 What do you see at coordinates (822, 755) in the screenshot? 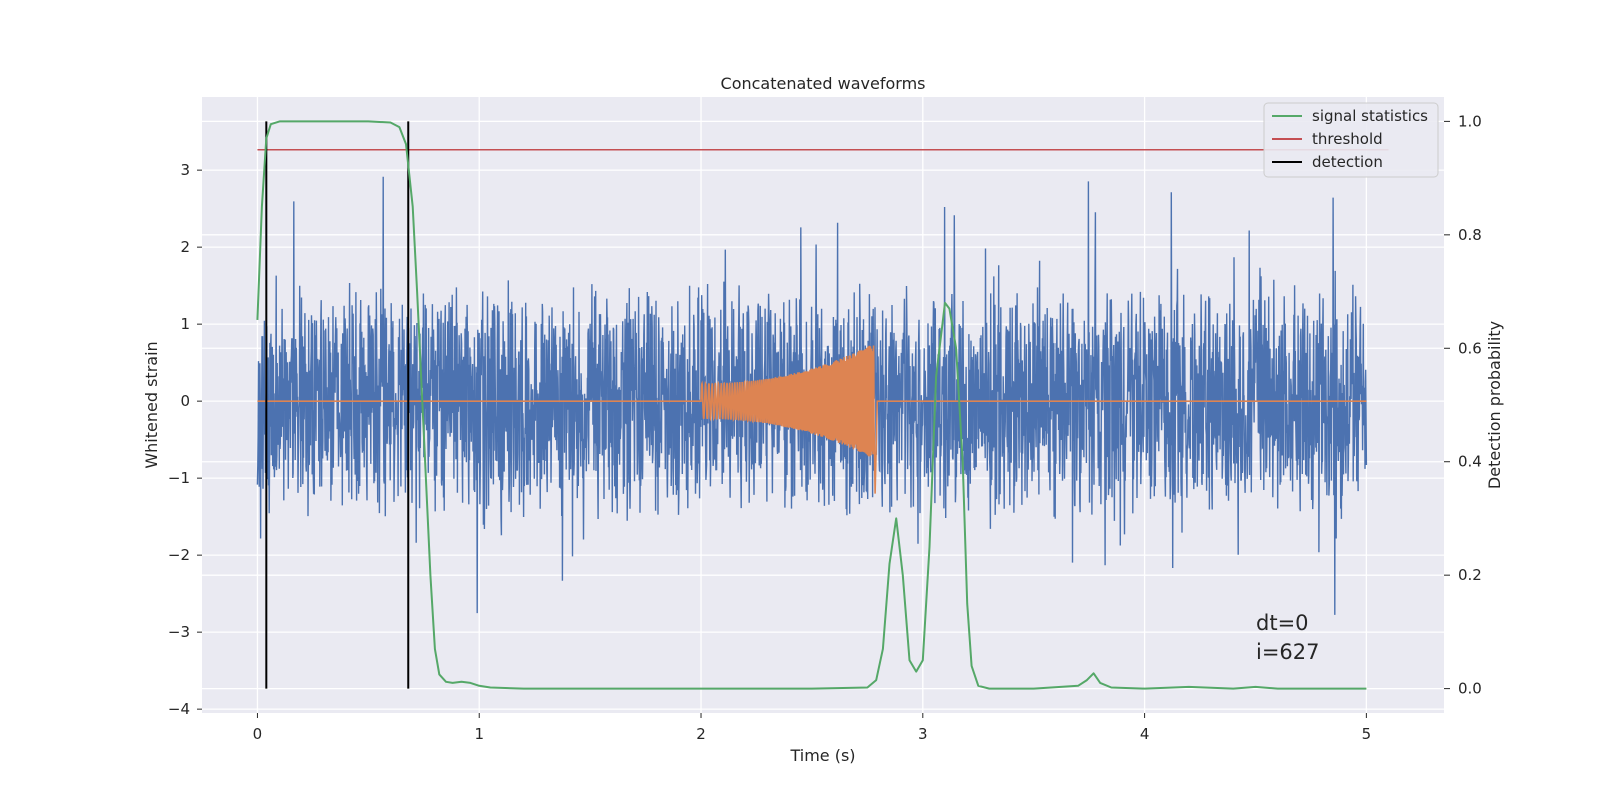
I see `x-axis-label: Time (s)` at bounding box center [822, 755].